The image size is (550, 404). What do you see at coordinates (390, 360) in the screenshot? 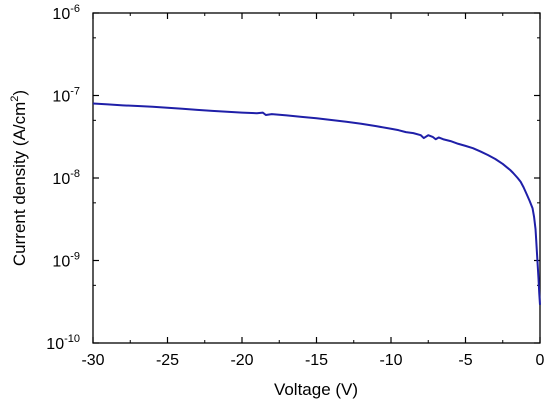
I see `x-tick-label: -10` at bounding box center [390, 360].